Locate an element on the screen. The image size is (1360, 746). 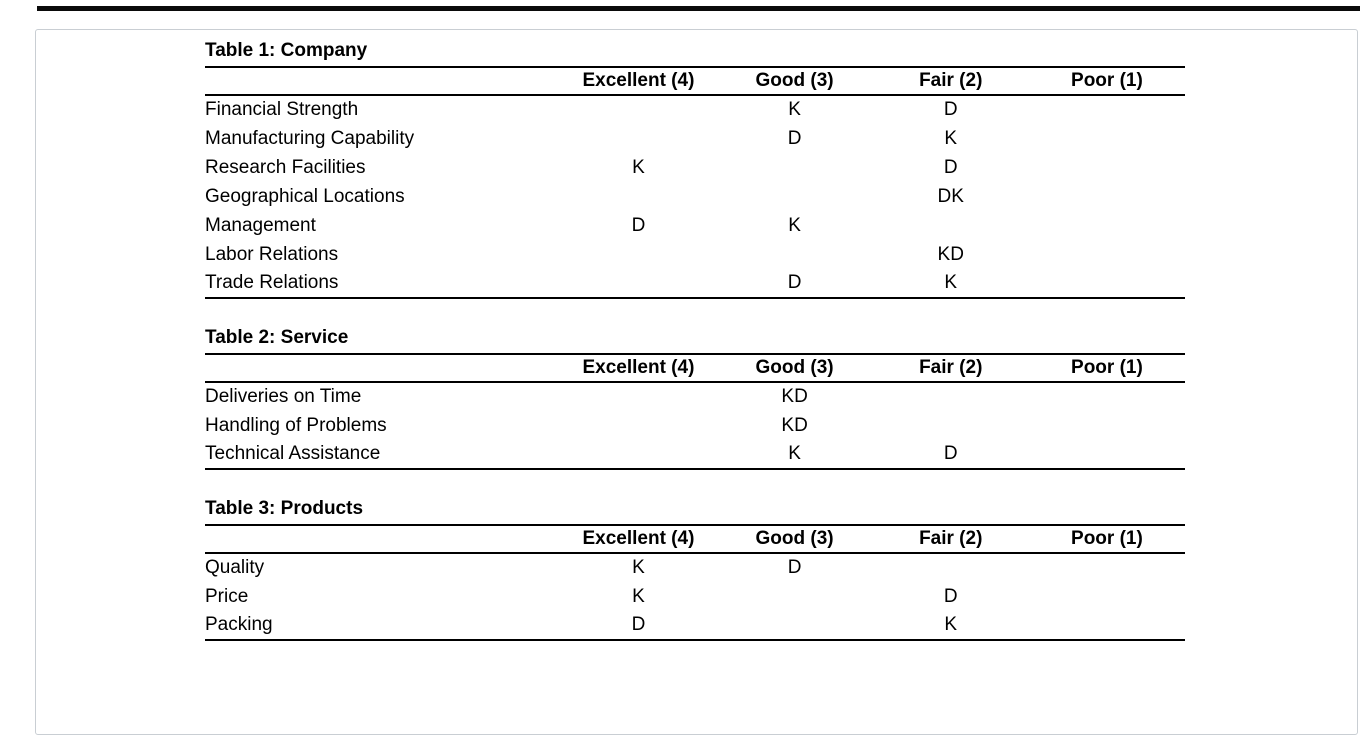
table-row: Manufacturing Capability D K is located at coordinates (695, 138).